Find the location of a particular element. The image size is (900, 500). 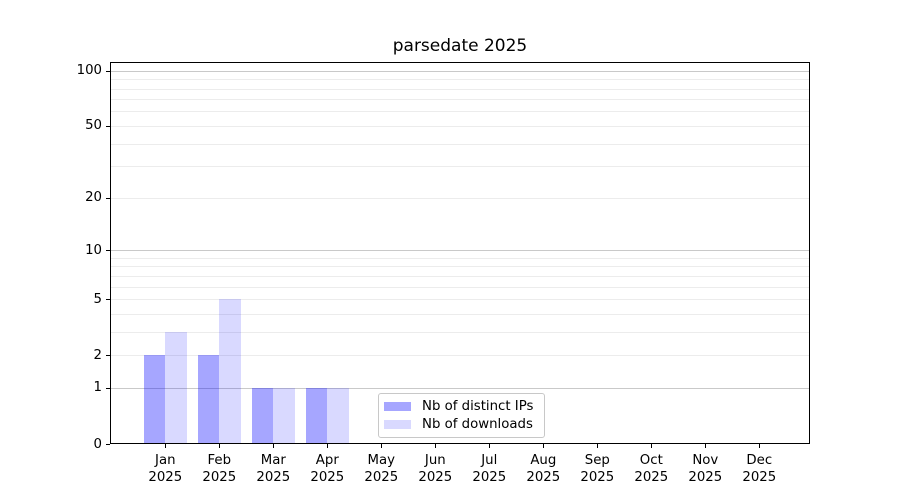

y-tick-label: 0 is located at coordinates (97, 444).